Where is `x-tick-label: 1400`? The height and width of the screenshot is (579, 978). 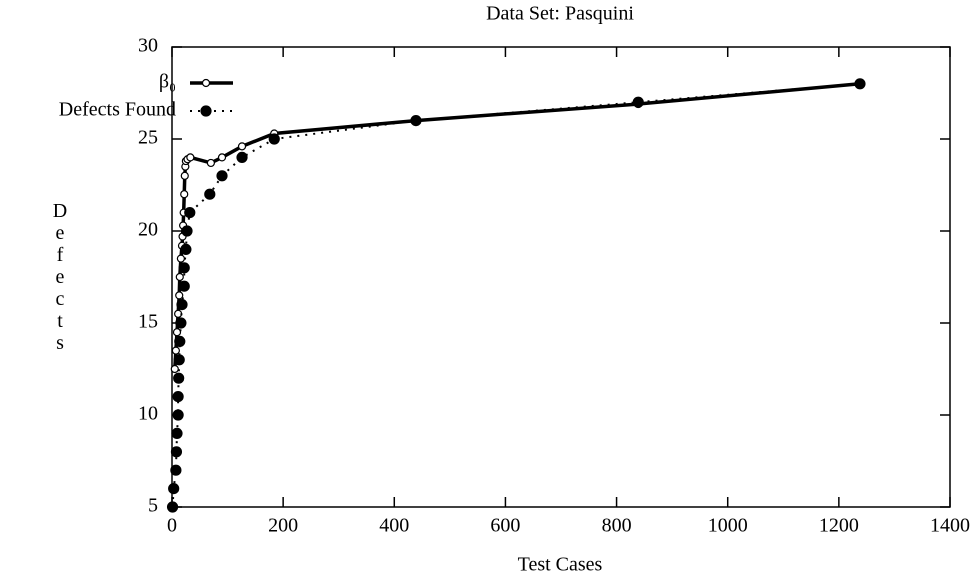 x-tick-label: 1400 is located at coordinates (950, 526).